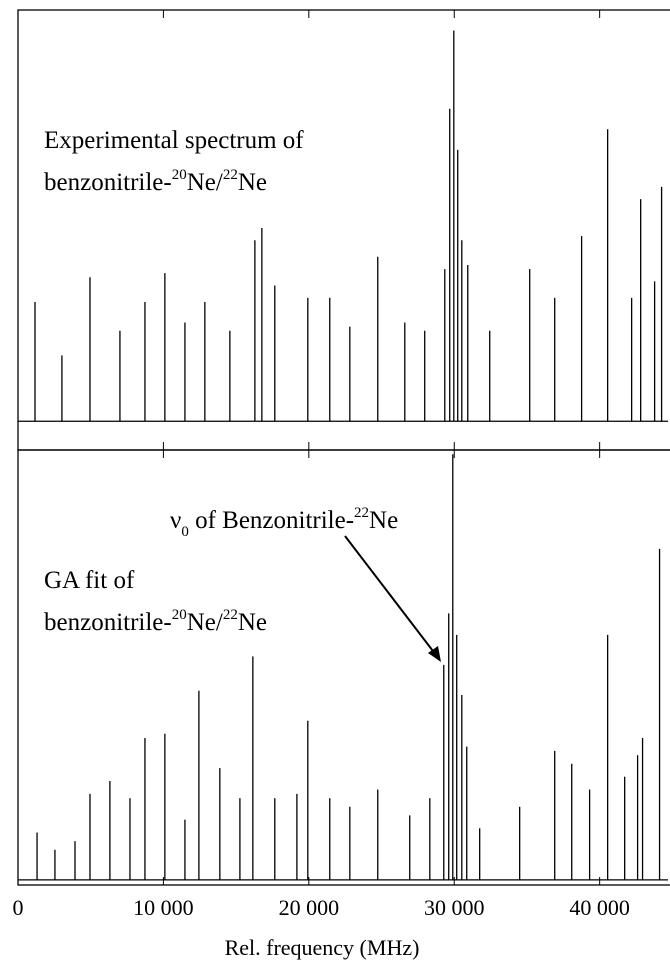 This screenshot has width=670, height=960. I want to click on annotation-part: 0, so click(185, 532).